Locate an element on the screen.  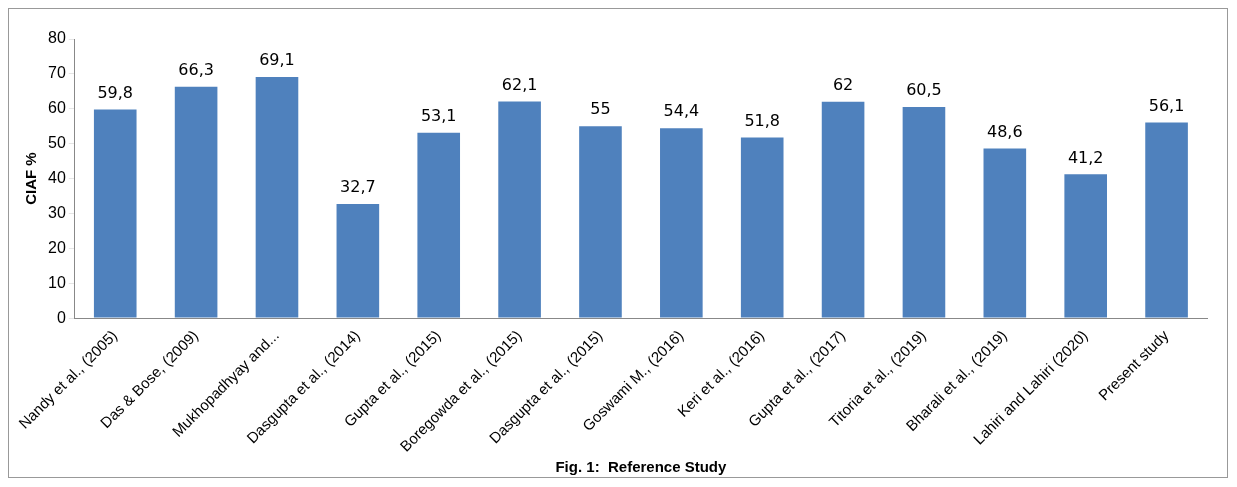
data-label: 59,8 is located at coordinates (115, 92).